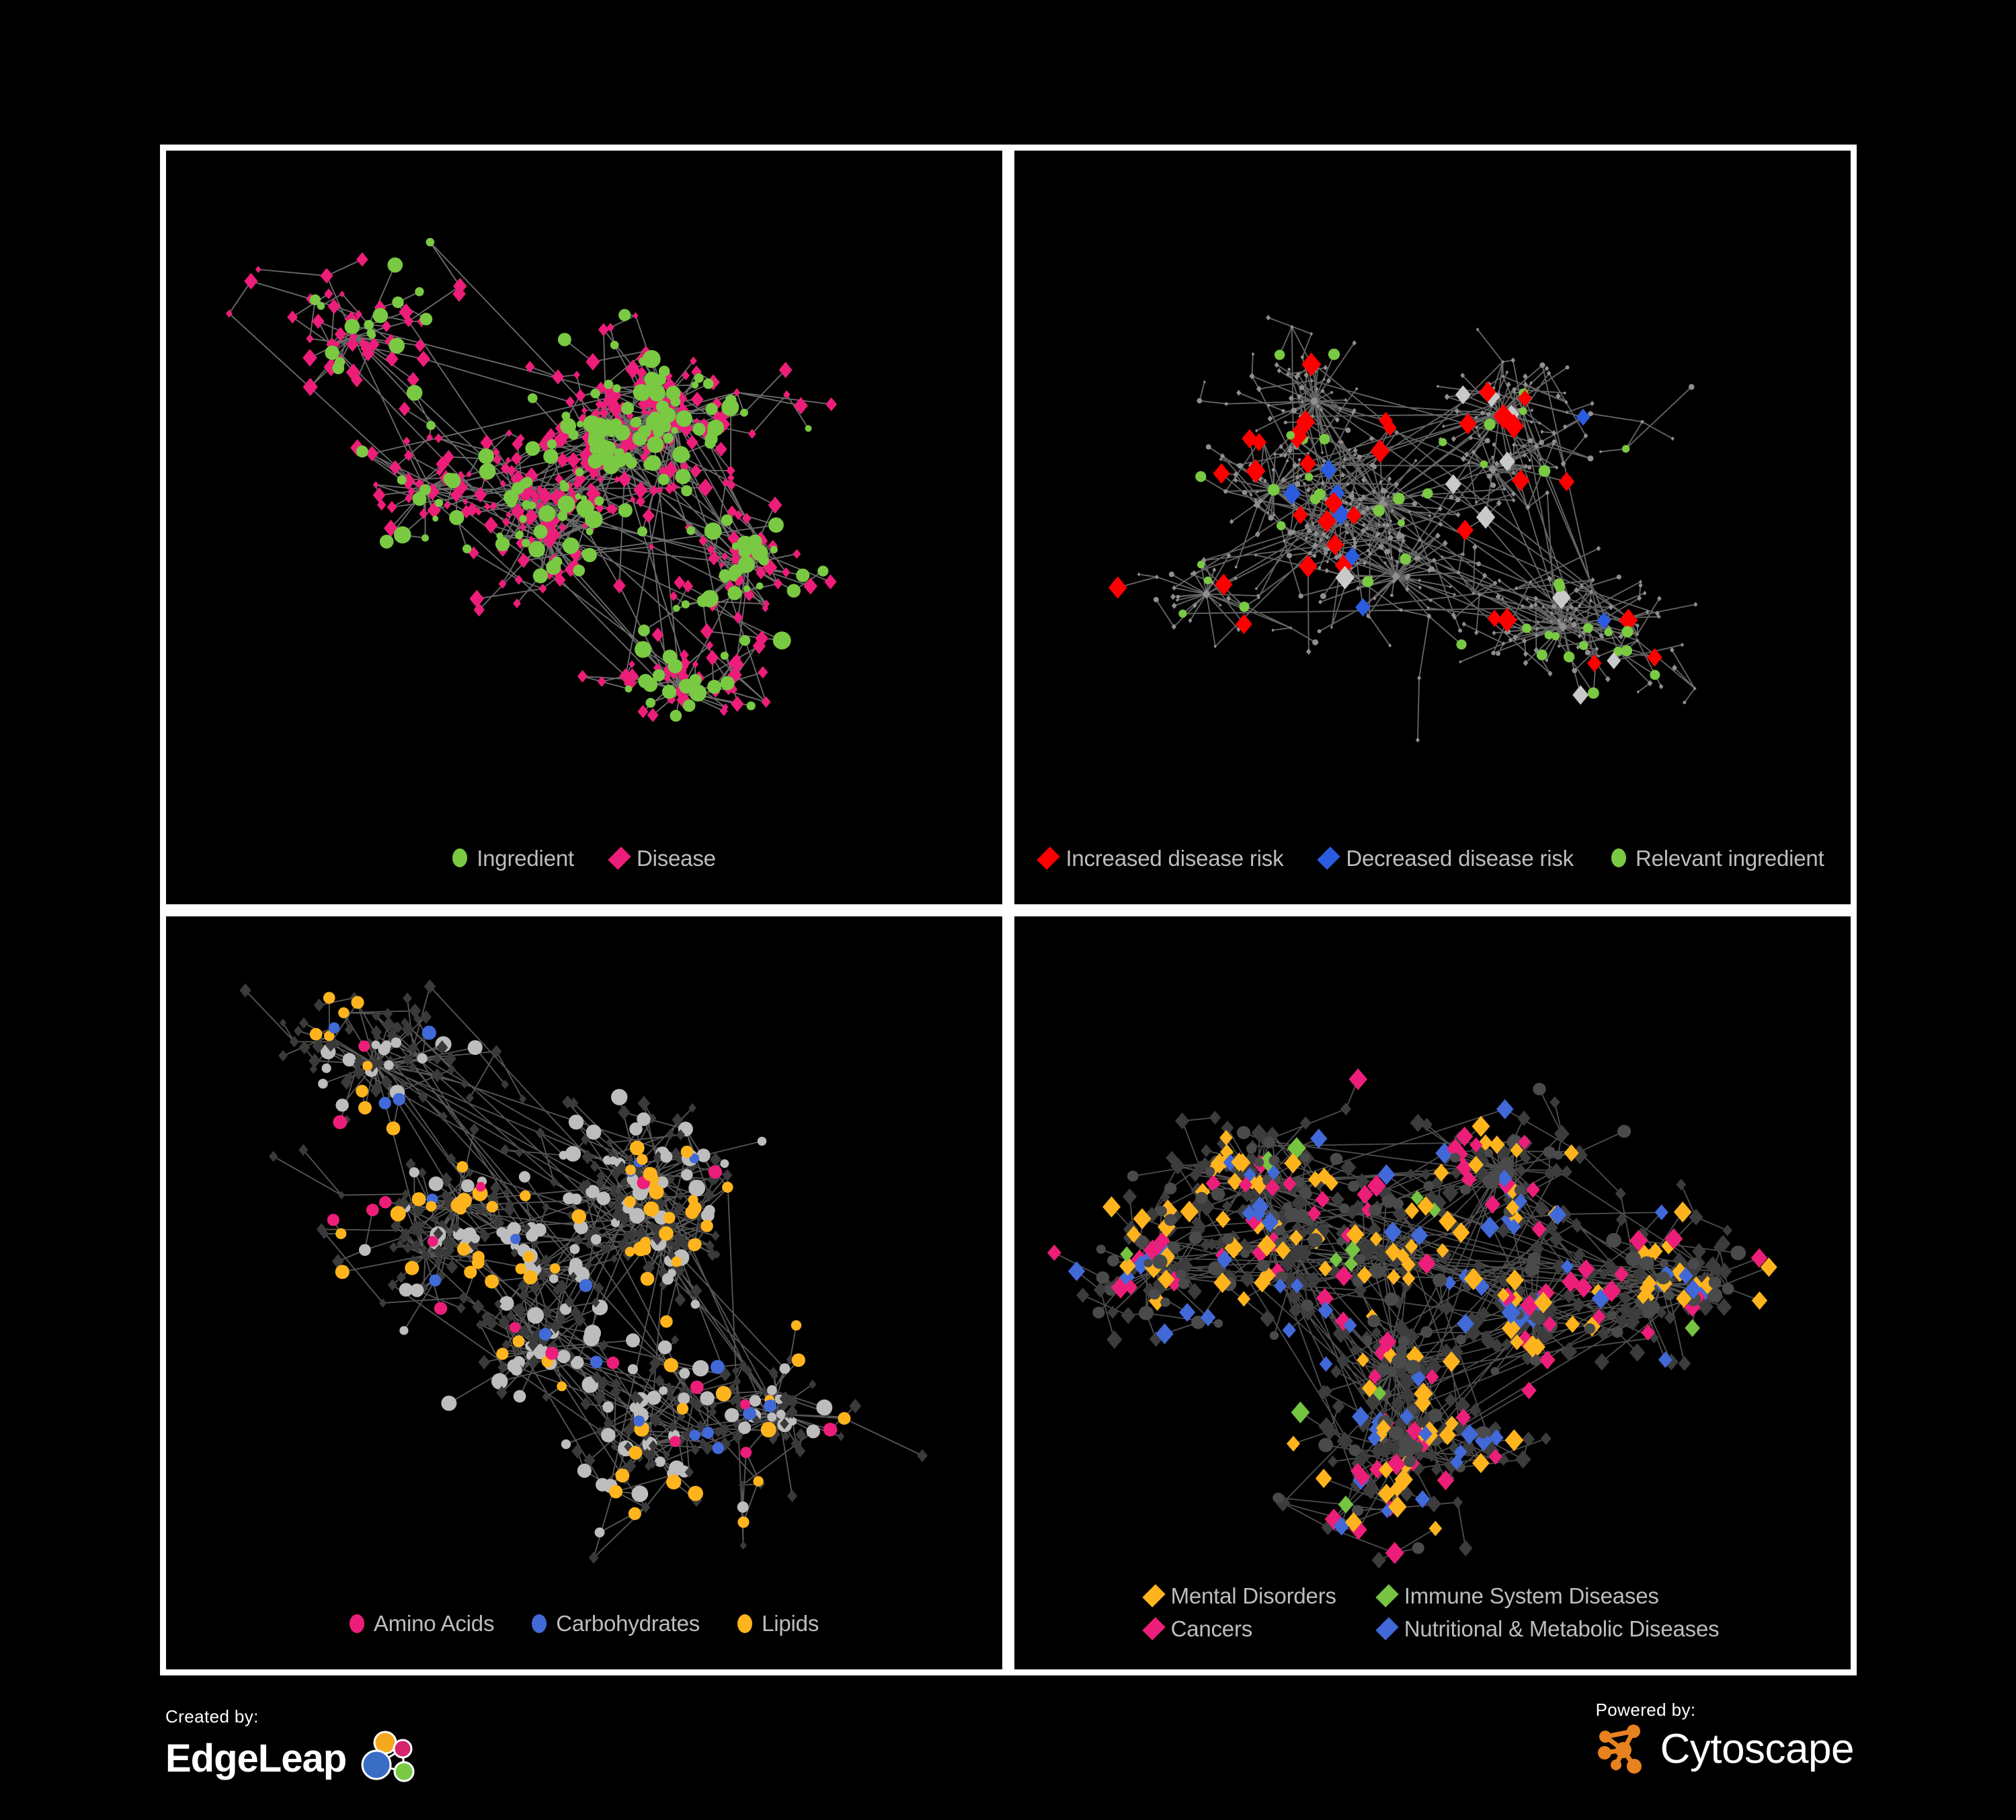  I want to click on legend-item-amino-acids: Amino Acids, so click(421, 1623).